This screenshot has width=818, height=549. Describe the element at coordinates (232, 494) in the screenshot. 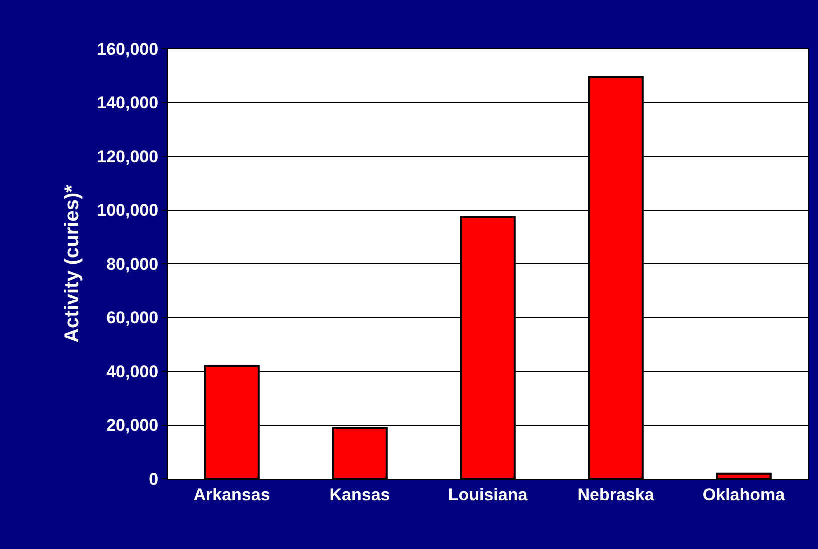

I see `x-tick-label: Arkansas` at that location.